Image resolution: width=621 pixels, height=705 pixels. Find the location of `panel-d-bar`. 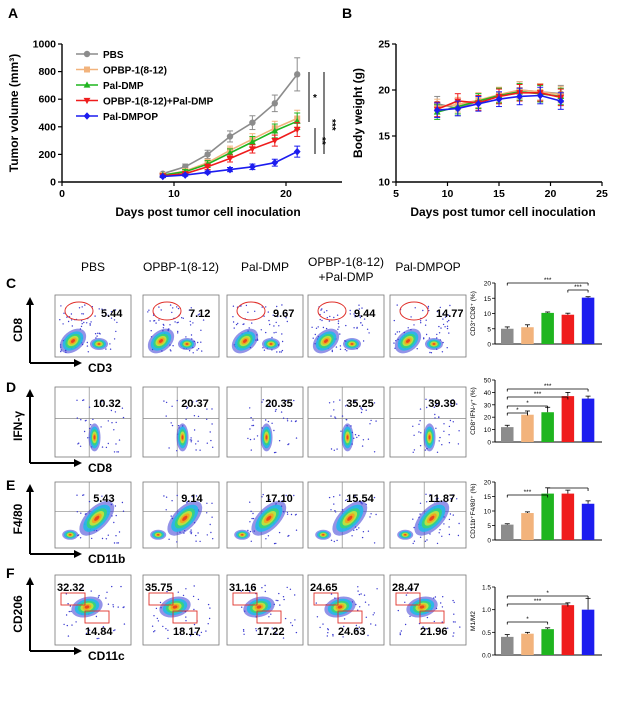

panel-d-bar is located at coordinates (547, 427).